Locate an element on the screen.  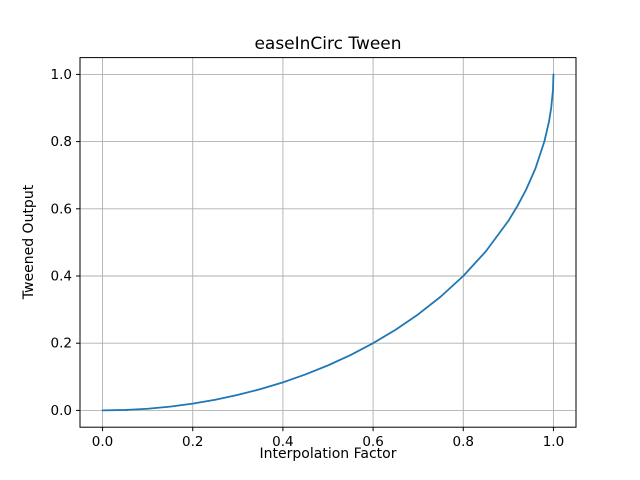
y-tick-label: 0.4 is located at coordinates (61, 277).